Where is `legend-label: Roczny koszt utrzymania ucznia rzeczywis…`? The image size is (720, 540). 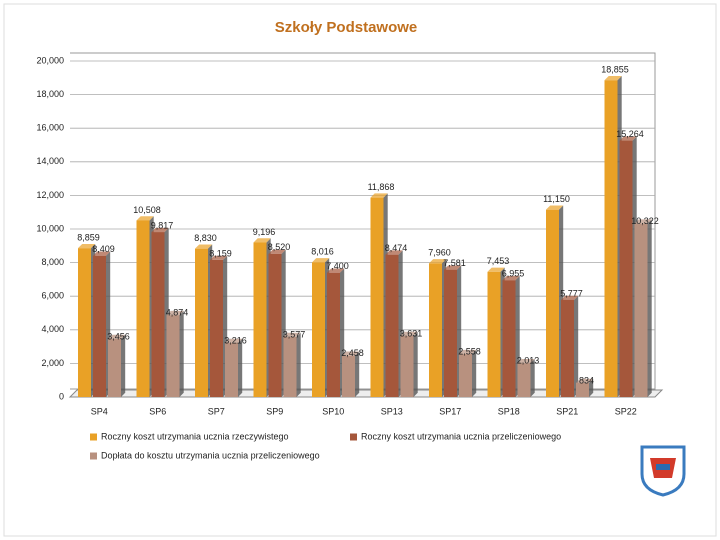 legend-label: Roczny koszt utrzymania ucznia rzeczywis… is located at coordinates (195, 436).